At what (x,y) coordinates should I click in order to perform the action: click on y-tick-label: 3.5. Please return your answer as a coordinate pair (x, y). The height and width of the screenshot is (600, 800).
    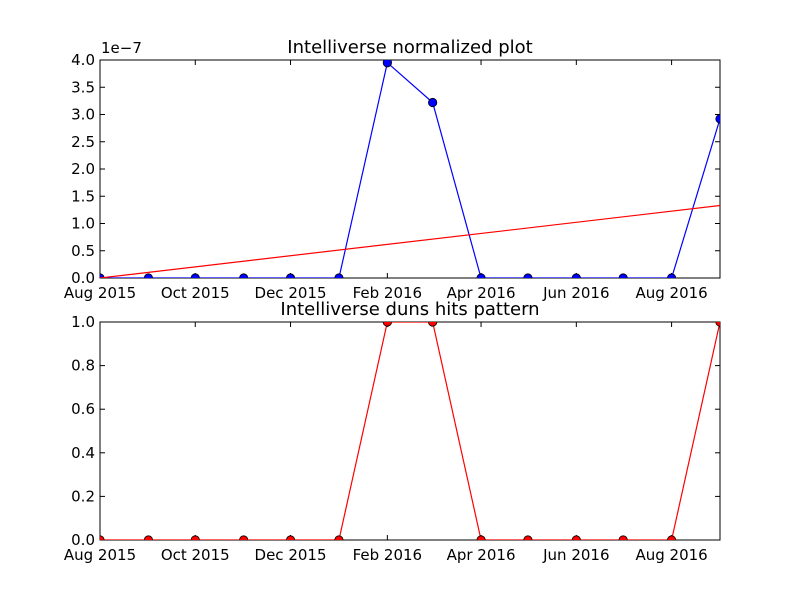
    Looking at the image, I should click on (83, 87).